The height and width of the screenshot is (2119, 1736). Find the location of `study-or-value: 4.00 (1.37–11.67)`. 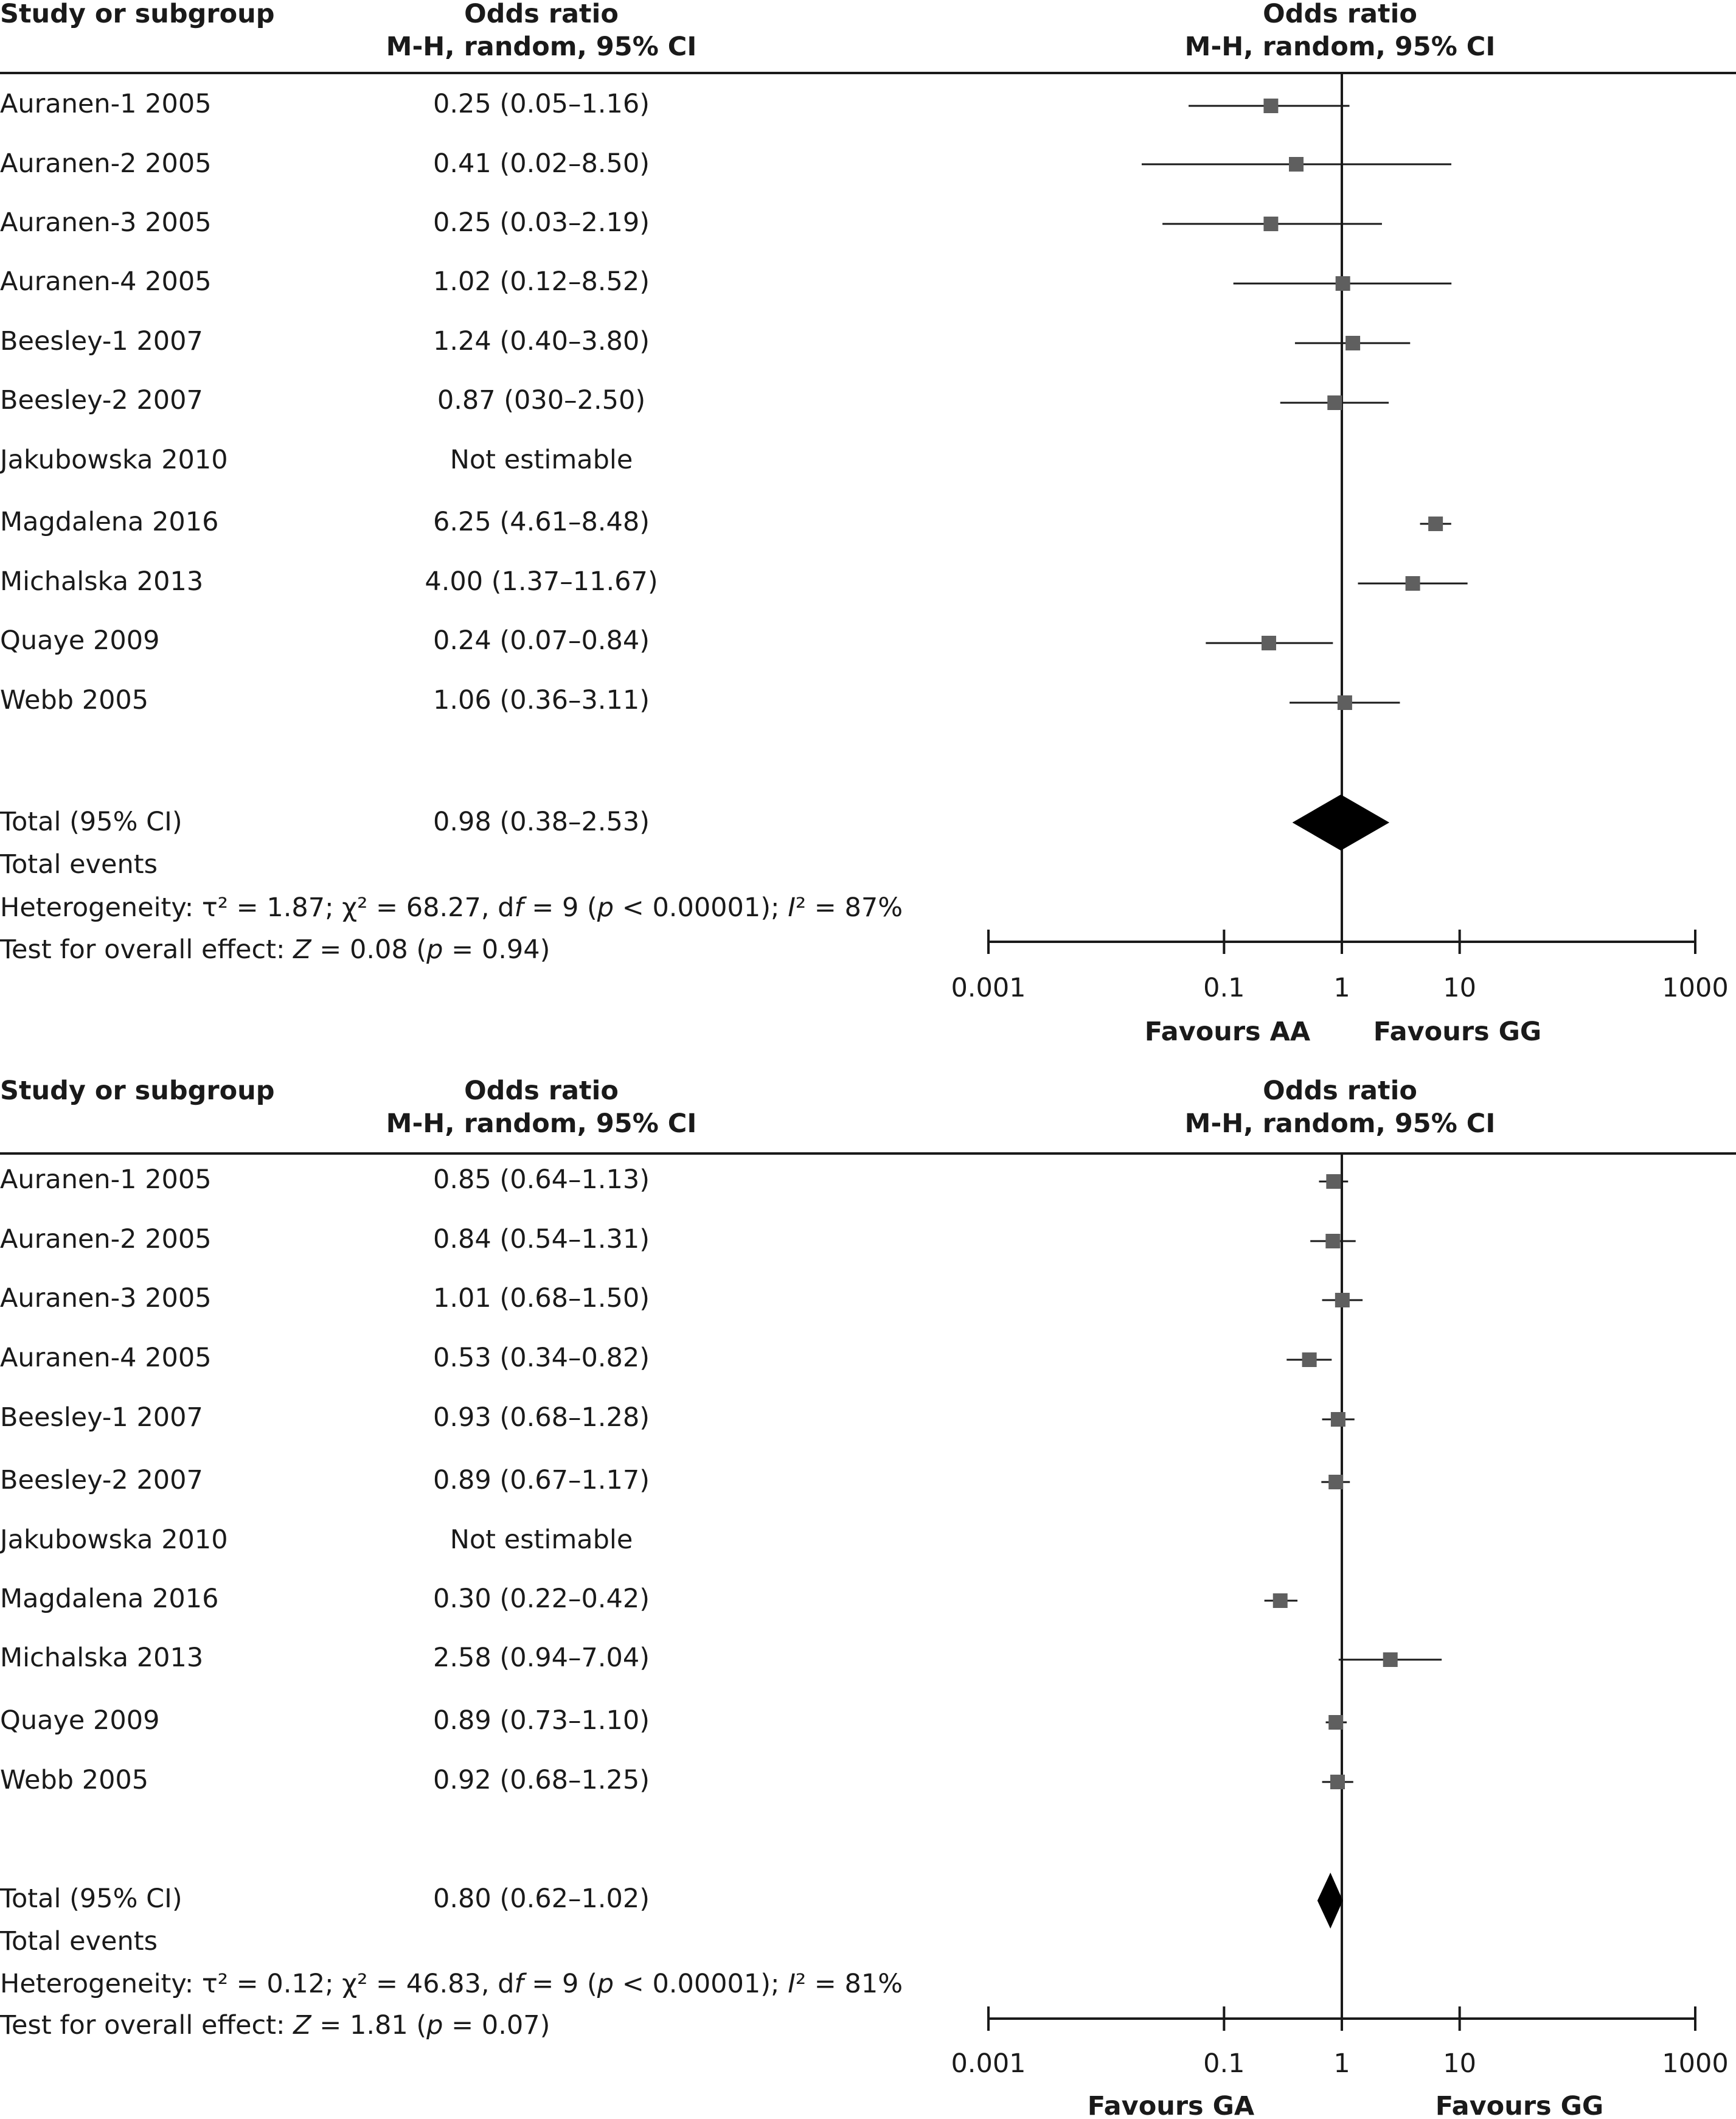

study-or-value: 4.00 (1.37–11.67) is located at coordinates (541, 581).